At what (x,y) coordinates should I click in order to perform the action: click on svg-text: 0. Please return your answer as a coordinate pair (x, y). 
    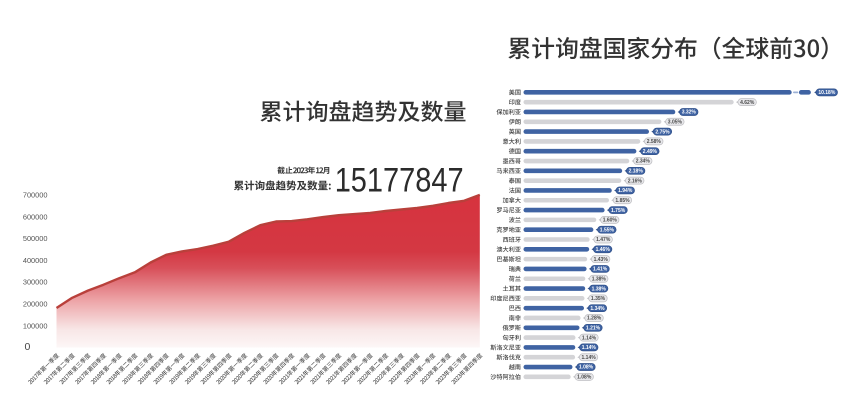
    Looking at the image, I should click on (28, 347).